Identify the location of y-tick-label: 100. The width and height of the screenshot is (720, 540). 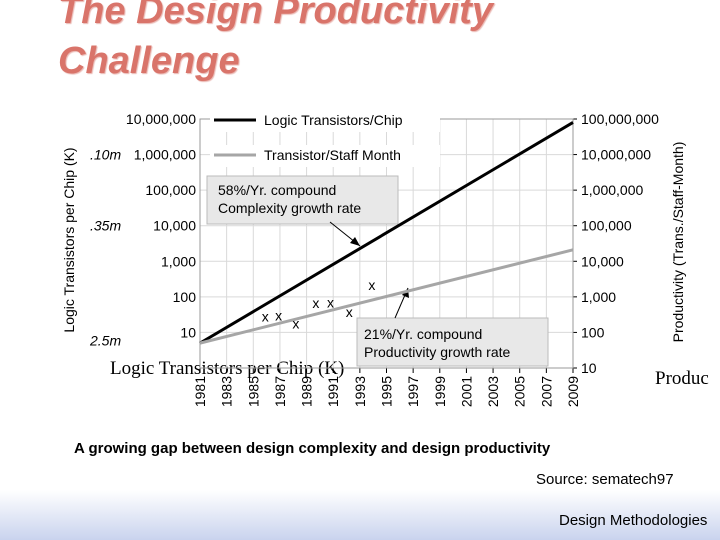
(185, 297).